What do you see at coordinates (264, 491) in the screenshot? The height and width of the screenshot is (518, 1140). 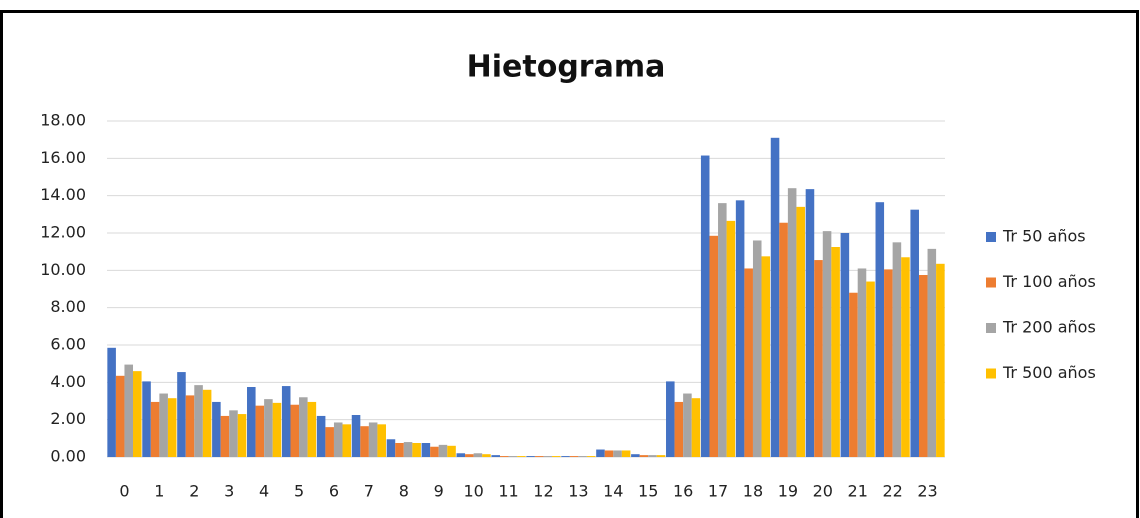 I see `x-tick-label: 4` at bounding box center [264, 491].